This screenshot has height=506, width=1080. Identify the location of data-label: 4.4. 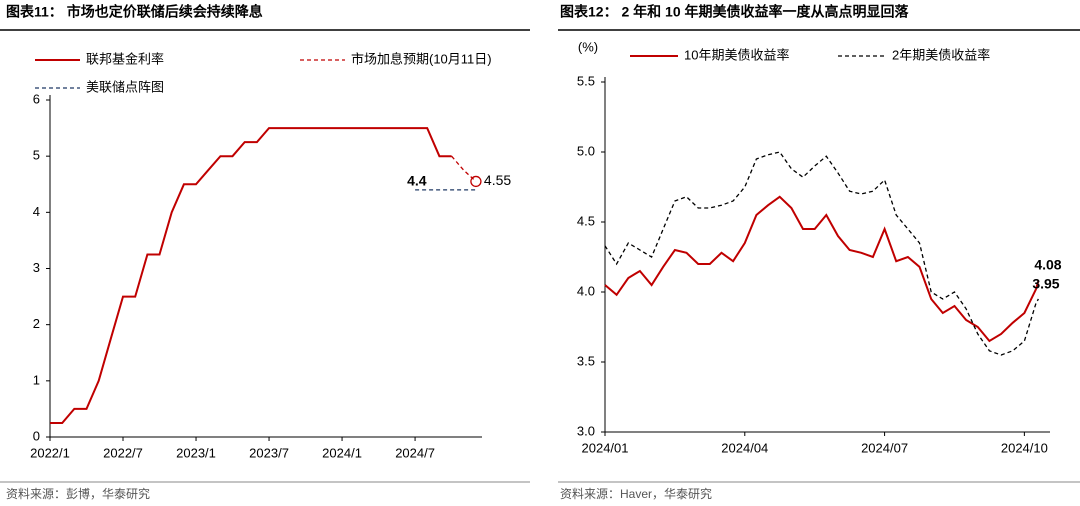
(417, 181).